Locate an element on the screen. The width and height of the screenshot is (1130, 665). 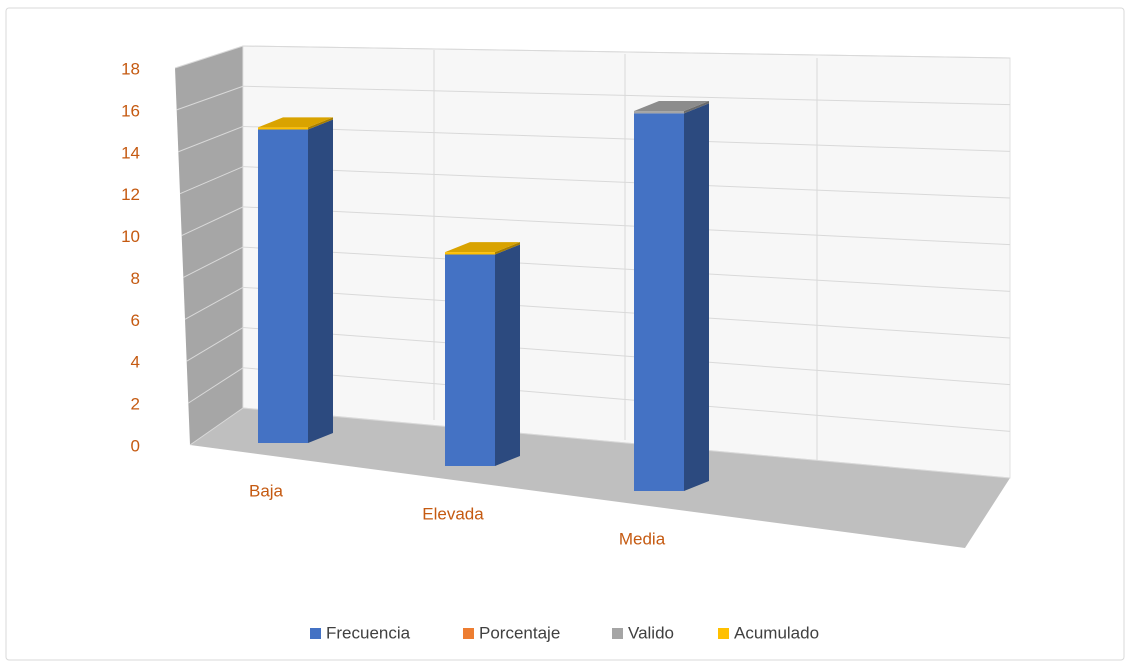
y-tick-label: 8 is located at coordinates (135, 278).